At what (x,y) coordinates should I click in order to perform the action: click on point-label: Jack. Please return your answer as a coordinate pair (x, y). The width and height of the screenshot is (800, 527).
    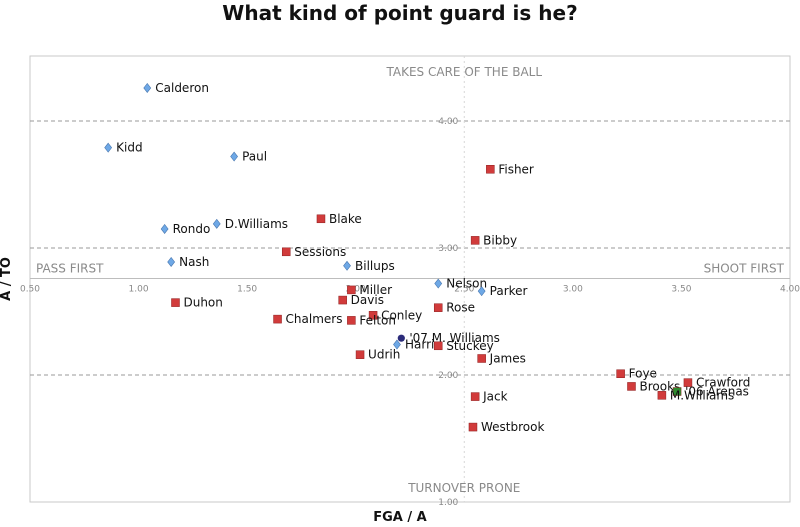
    Looking at the image, I should click on (494, 397).